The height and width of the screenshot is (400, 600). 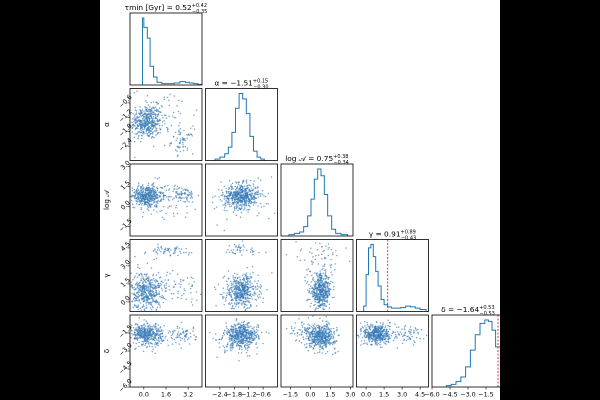 What do you see at coordinates (350, 395) in the screenshot?
I see `x-tick-label-logA: 3.0` at bounding box center [350, 395].